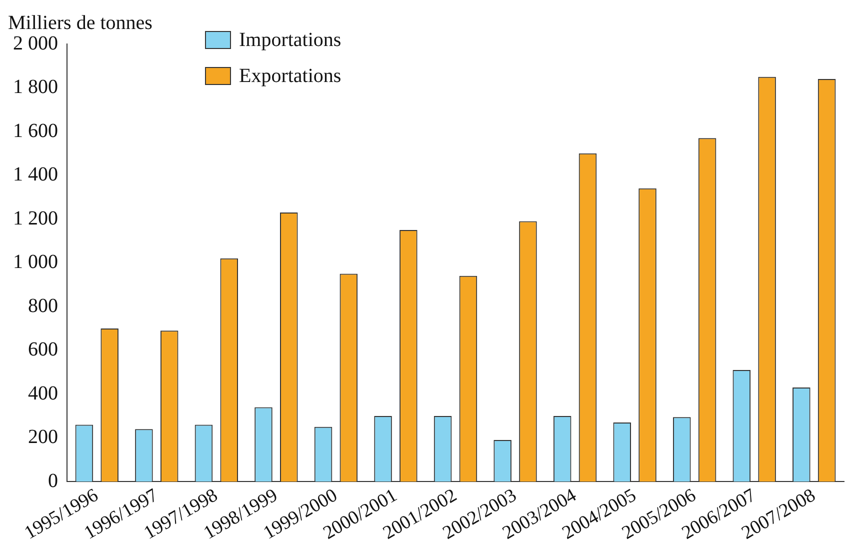  I want to click on y-tick-label: 0, so click(53, 481).